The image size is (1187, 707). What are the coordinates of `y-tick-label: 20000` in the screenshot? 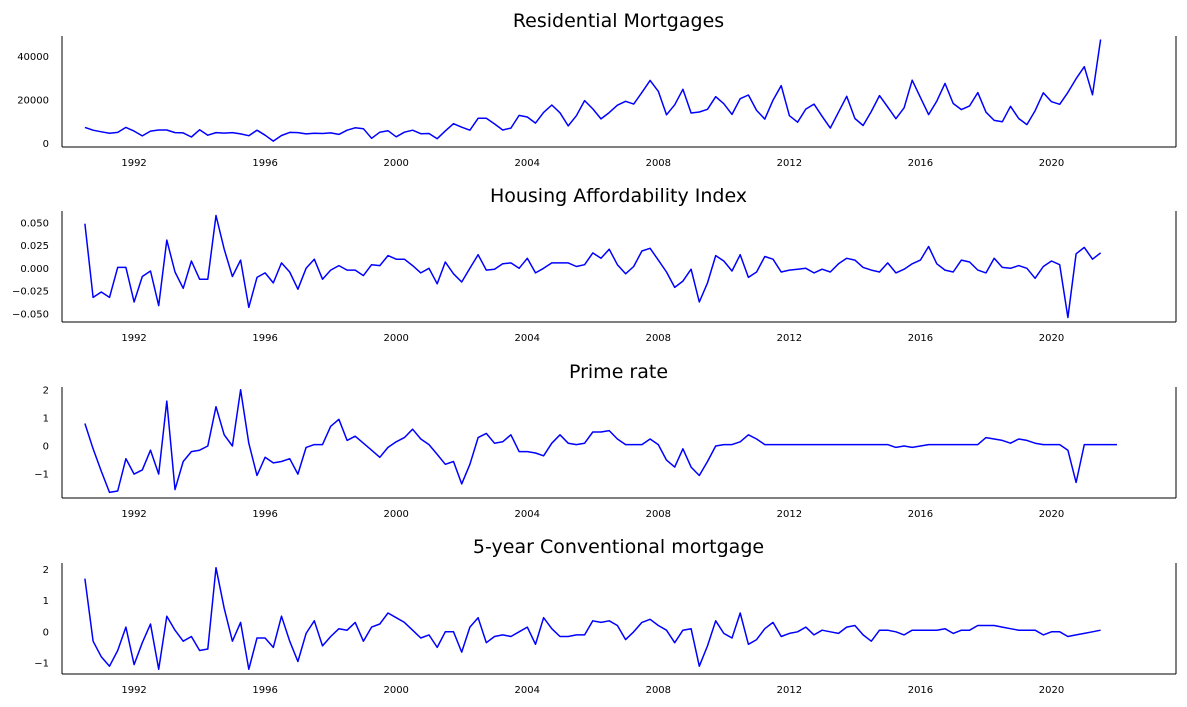 It's located at (33, 101).